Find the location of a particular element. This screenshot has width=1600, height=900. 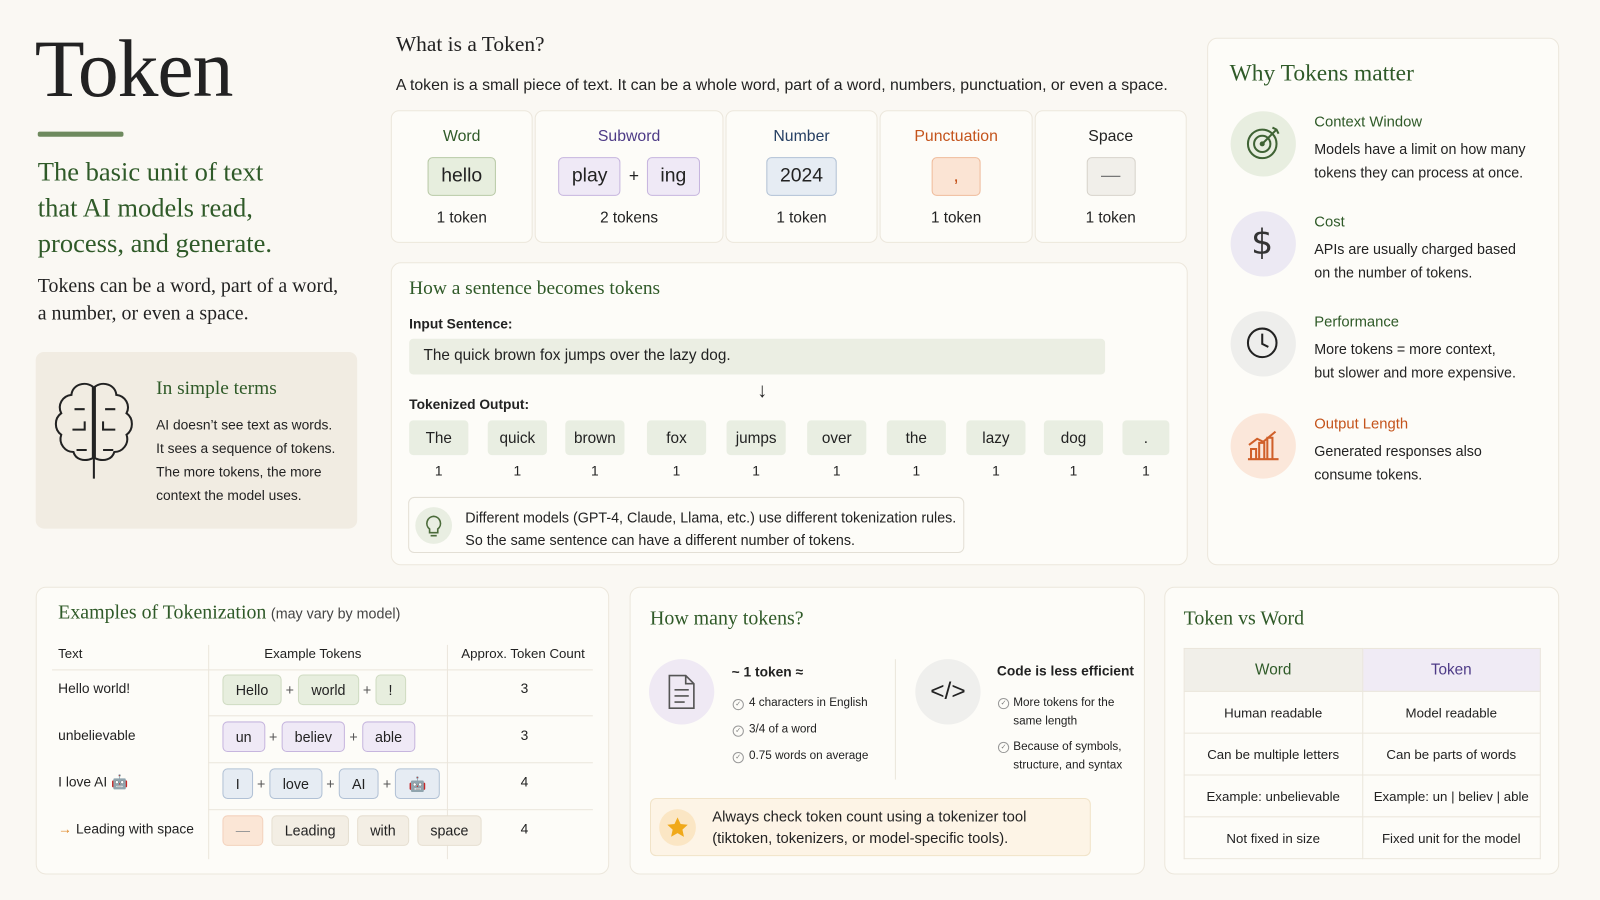

example-text-value: Leading with space is located at coordinates (135, 829).